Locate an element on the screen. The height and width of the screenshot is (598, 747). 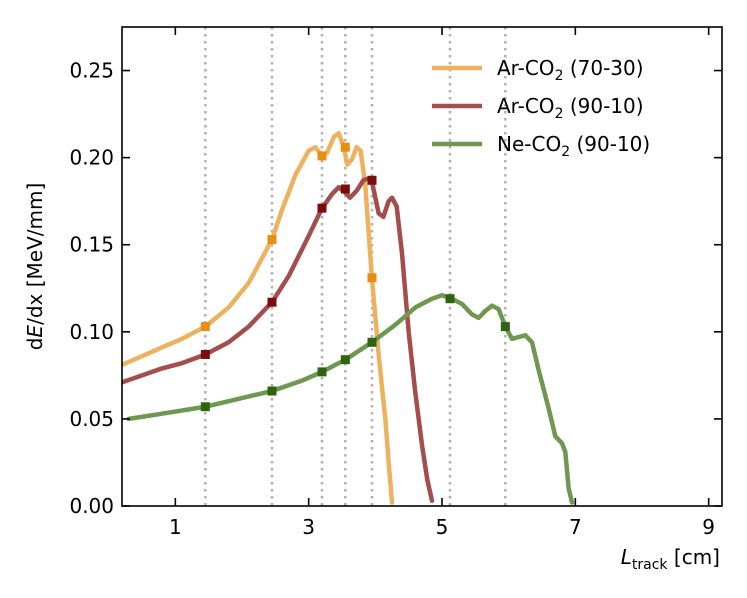
x-tick-label-4: 9 is located at coordinates (708, 527).